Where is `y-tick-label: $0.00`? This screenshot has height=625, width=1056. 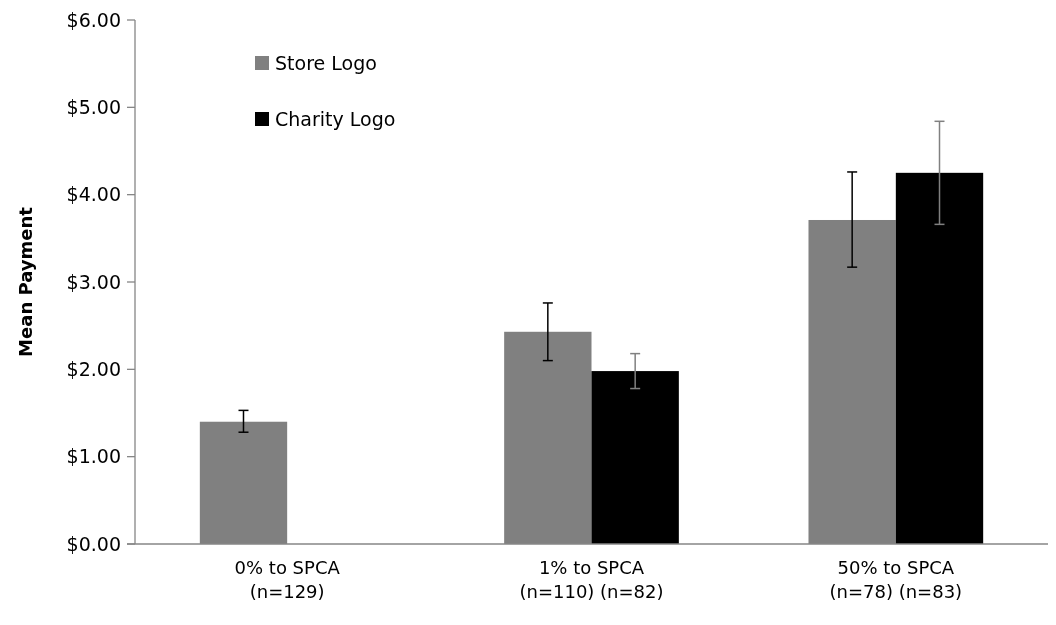 y-tick-label: $0.00 is located at coordinates (93, 543).